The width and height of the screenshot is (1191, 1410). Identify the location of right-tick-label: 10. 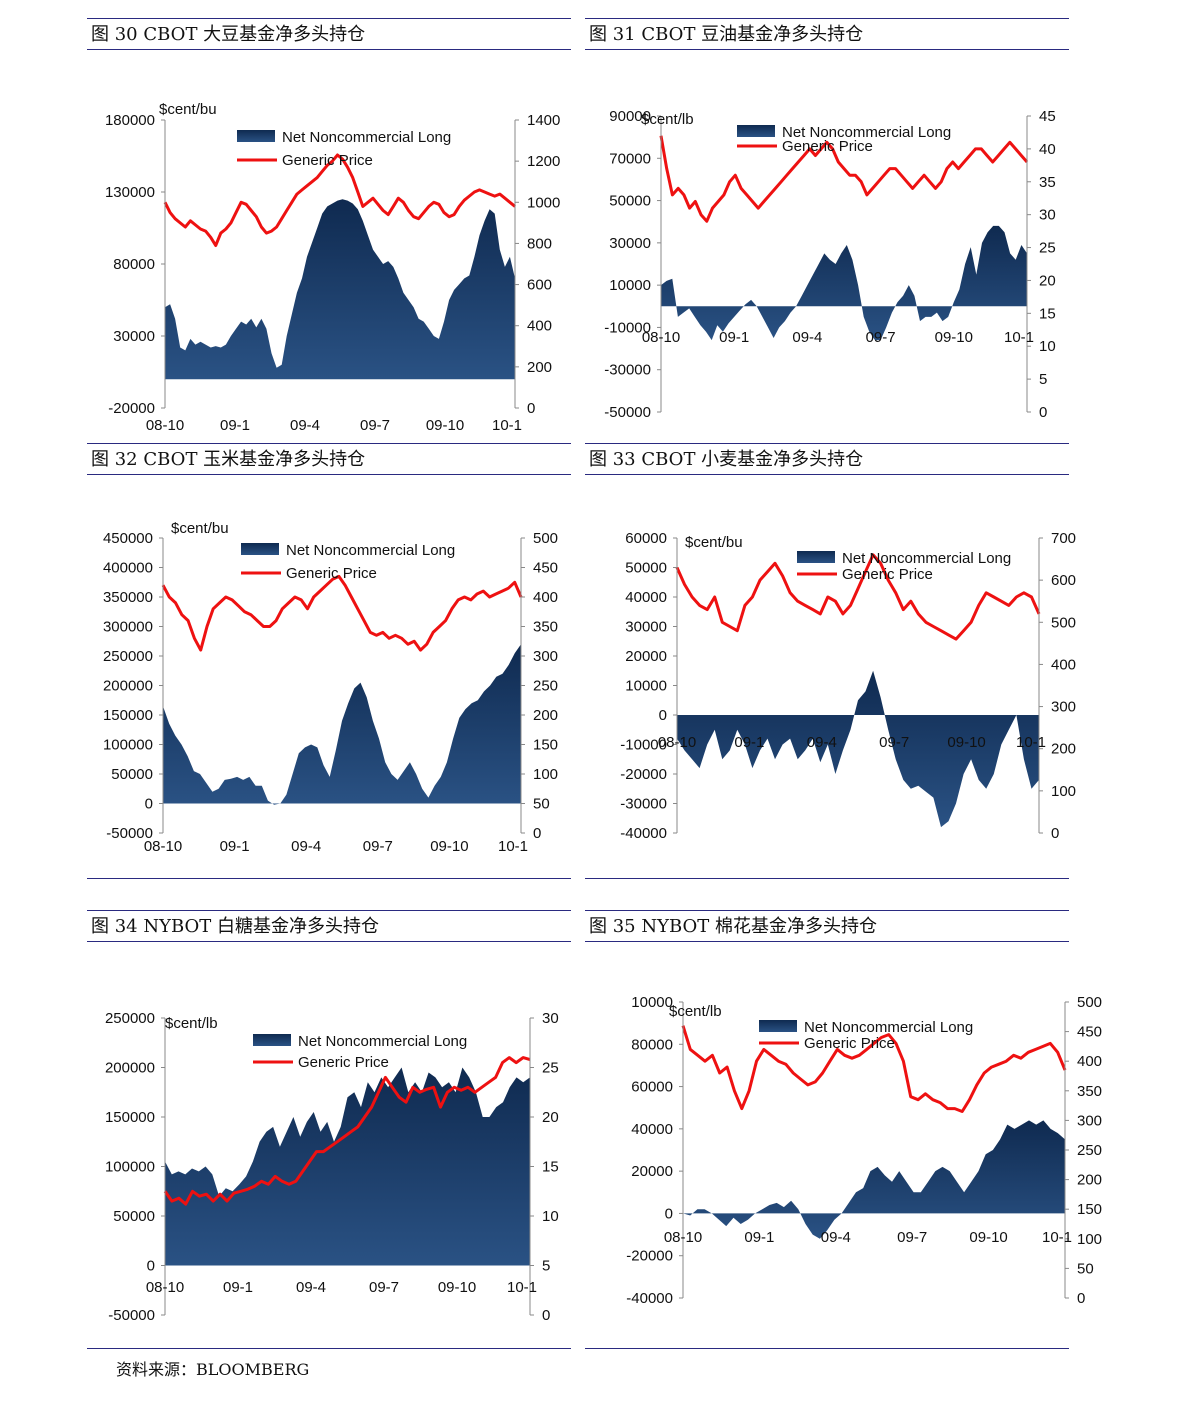
(1047, 346).